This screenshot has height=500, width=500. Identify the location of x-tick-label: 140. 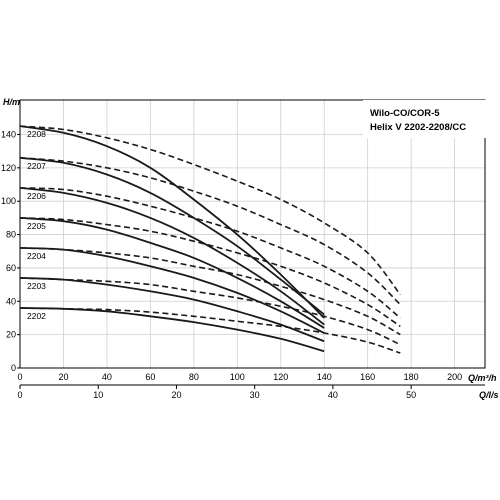
(324, 377).